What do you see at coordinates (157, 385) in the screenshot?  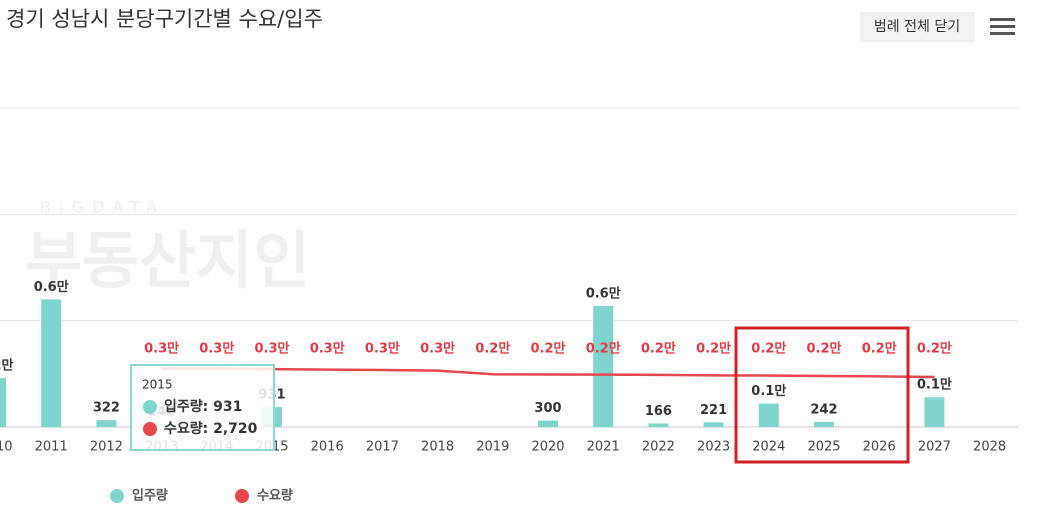 I see `tooltip-title: 2015` at bounding box center [157, 385].